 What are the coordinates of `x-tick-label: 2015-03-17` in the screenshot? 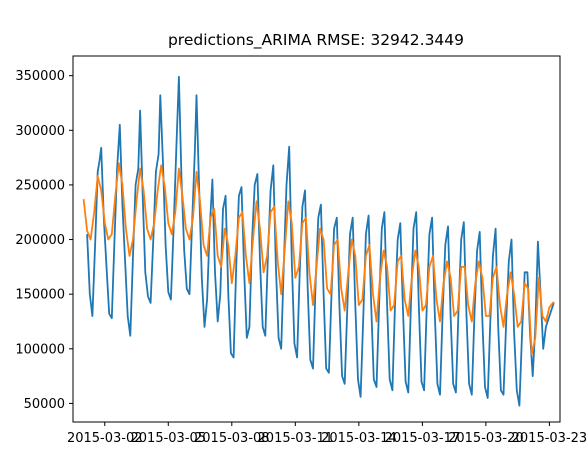 It's located at (423, 438).